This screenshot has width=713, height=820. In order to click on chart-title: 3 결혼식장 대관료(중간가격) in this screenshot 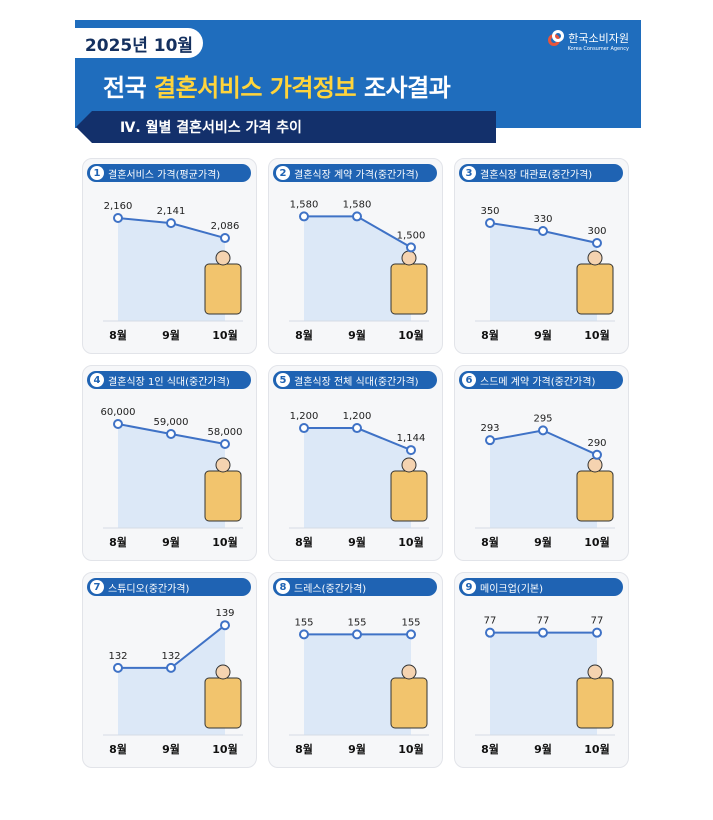, I will do `click(541, 173)`.